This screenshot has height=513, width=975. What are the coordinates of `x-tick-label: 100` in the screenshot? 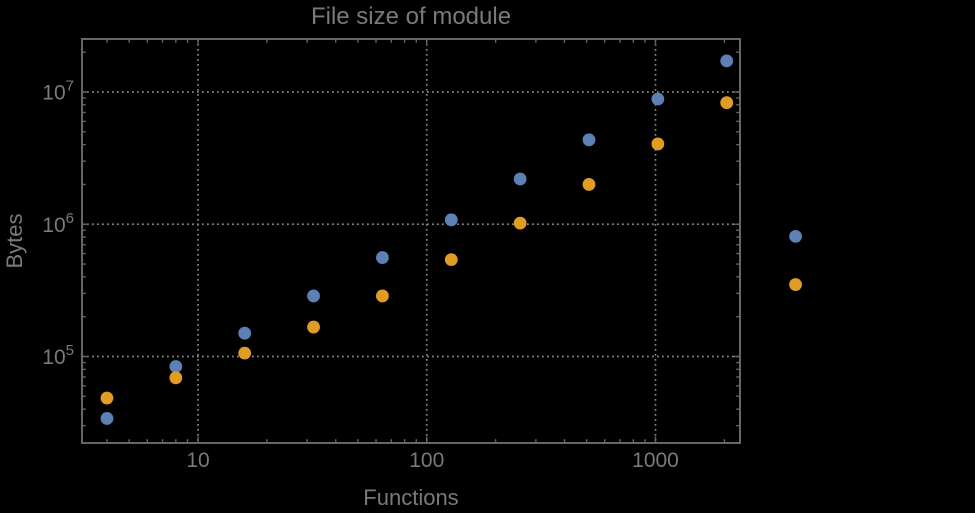 It's located at (426, 460).